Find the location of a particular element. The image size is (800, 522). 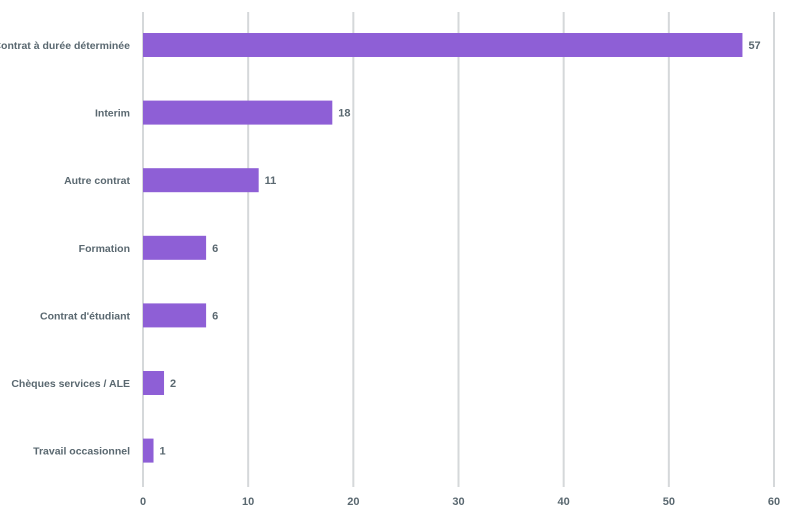

data-label-3: 11 is located at coordinates (271, 181).